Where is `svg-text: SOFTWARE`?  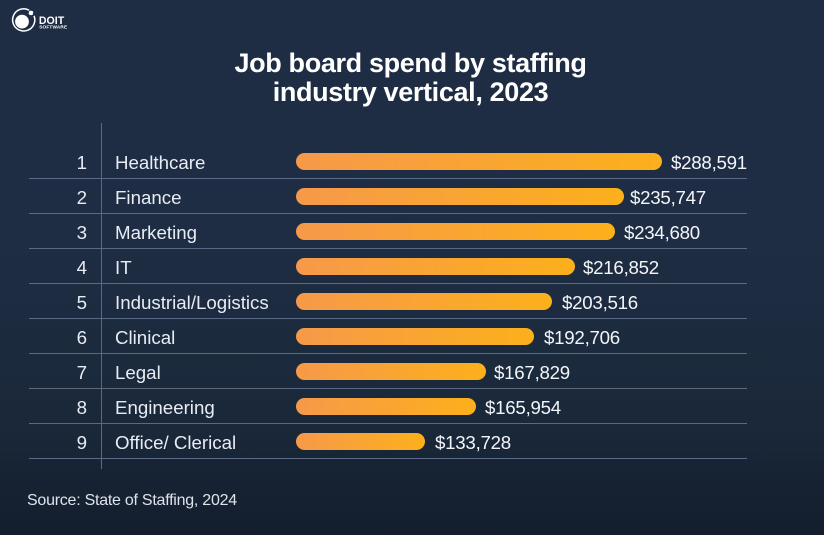 svg-text: SOFTWARE is located at coordinates (53, 27).